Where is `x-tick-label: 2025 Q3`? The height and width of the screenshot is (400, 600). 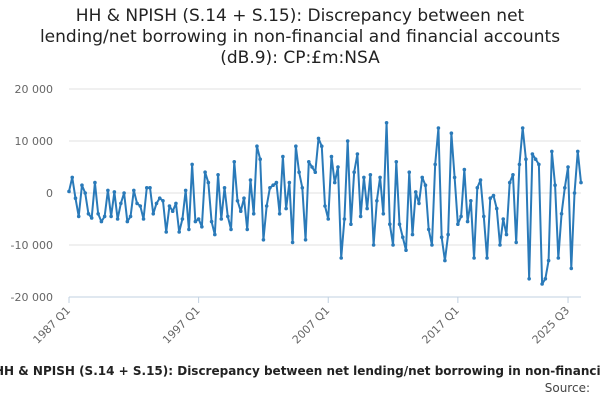 x-tick-label: 2025 Q3 is located at coordinates (551, 325).